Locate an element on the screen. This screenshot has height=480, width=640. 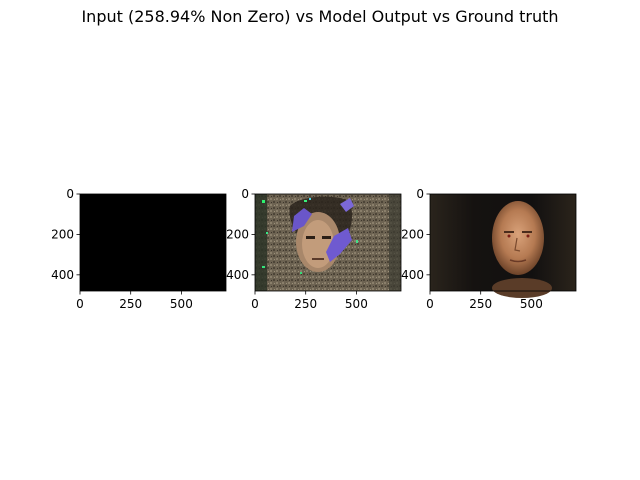
panel-model-output is located at coordinates (328, 242).